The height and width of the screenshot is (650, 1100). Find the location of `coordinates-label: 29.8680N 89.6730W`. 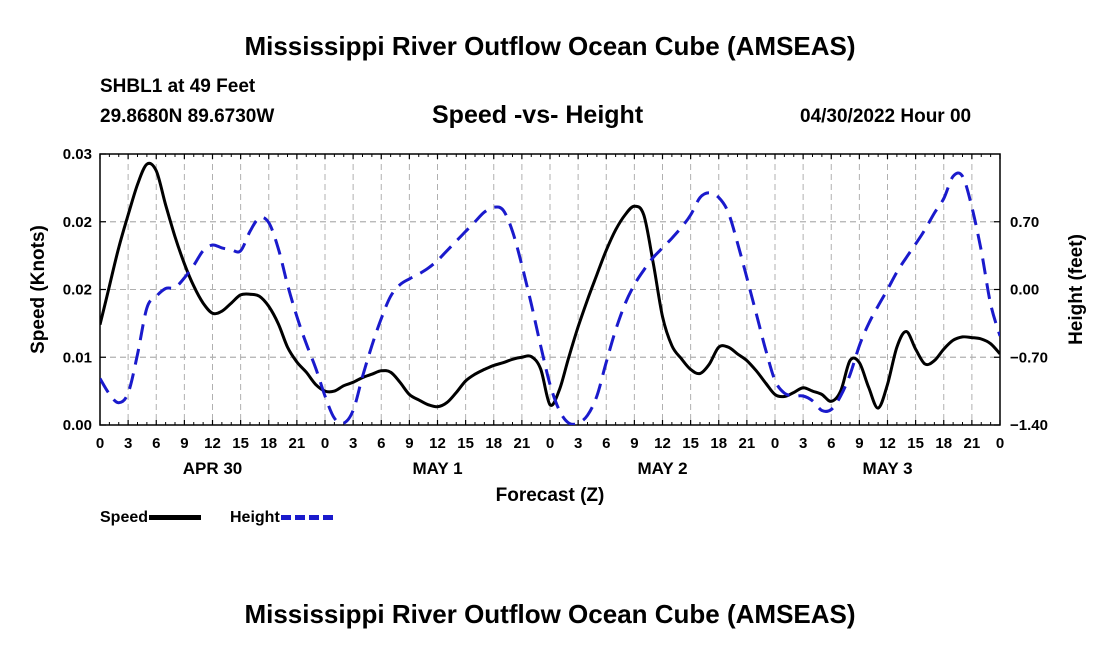

coordinates-label: 29.8680N 89.6730W is located at coordinates (187, 116).